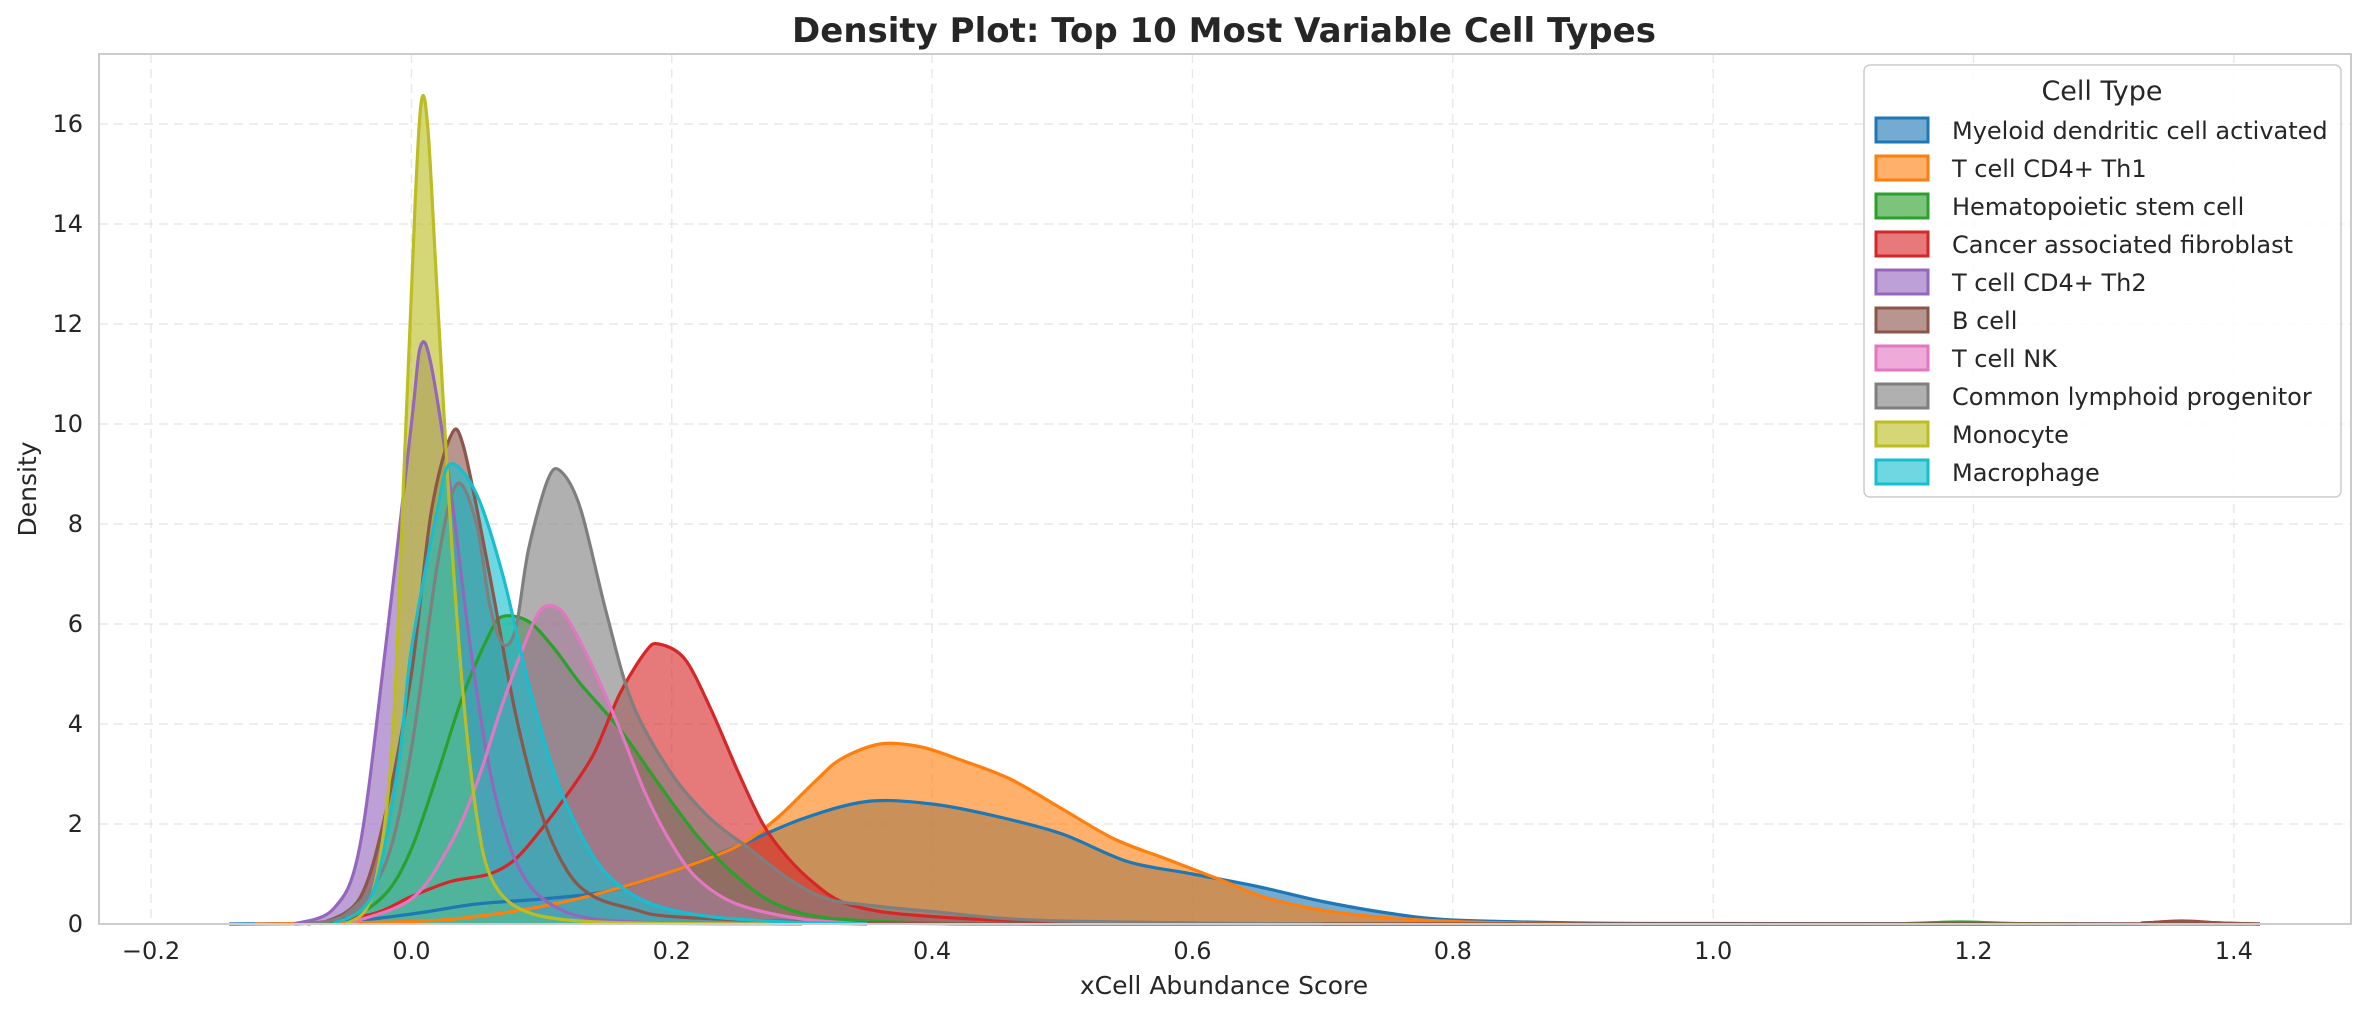 This screenshot has height=1015, width=2365. What do you see at coordinates (67, 424) in the screenshot?
I see `y-tick-label: 10` at bounding box center [67, 424].